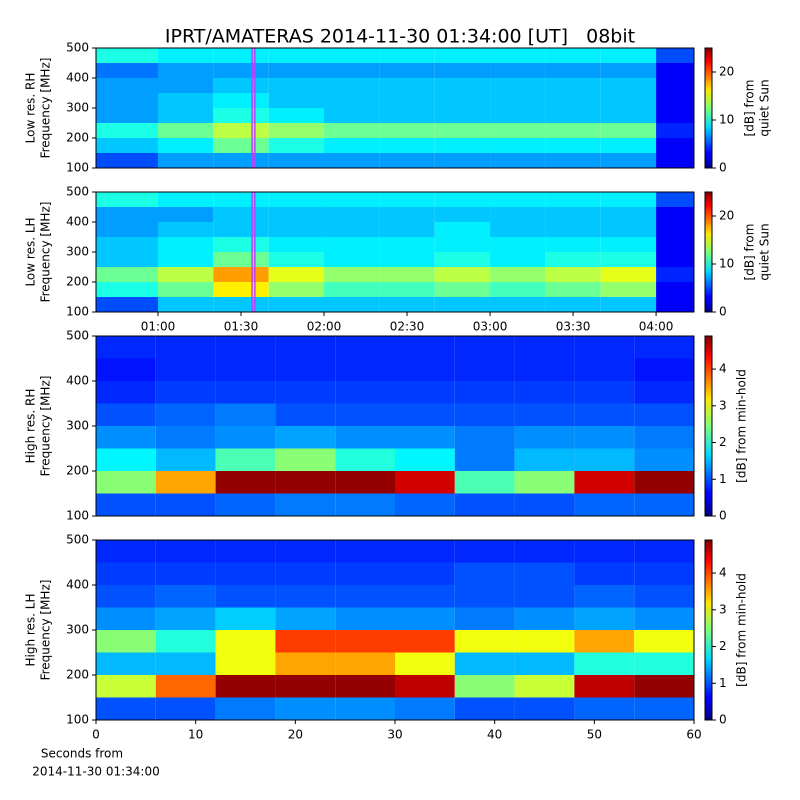 The width and height of the screenshot is (800, 800). Describe the element at coordinates (77, 426) in the screenshot. I see `y-tick-label: 300` at that location.